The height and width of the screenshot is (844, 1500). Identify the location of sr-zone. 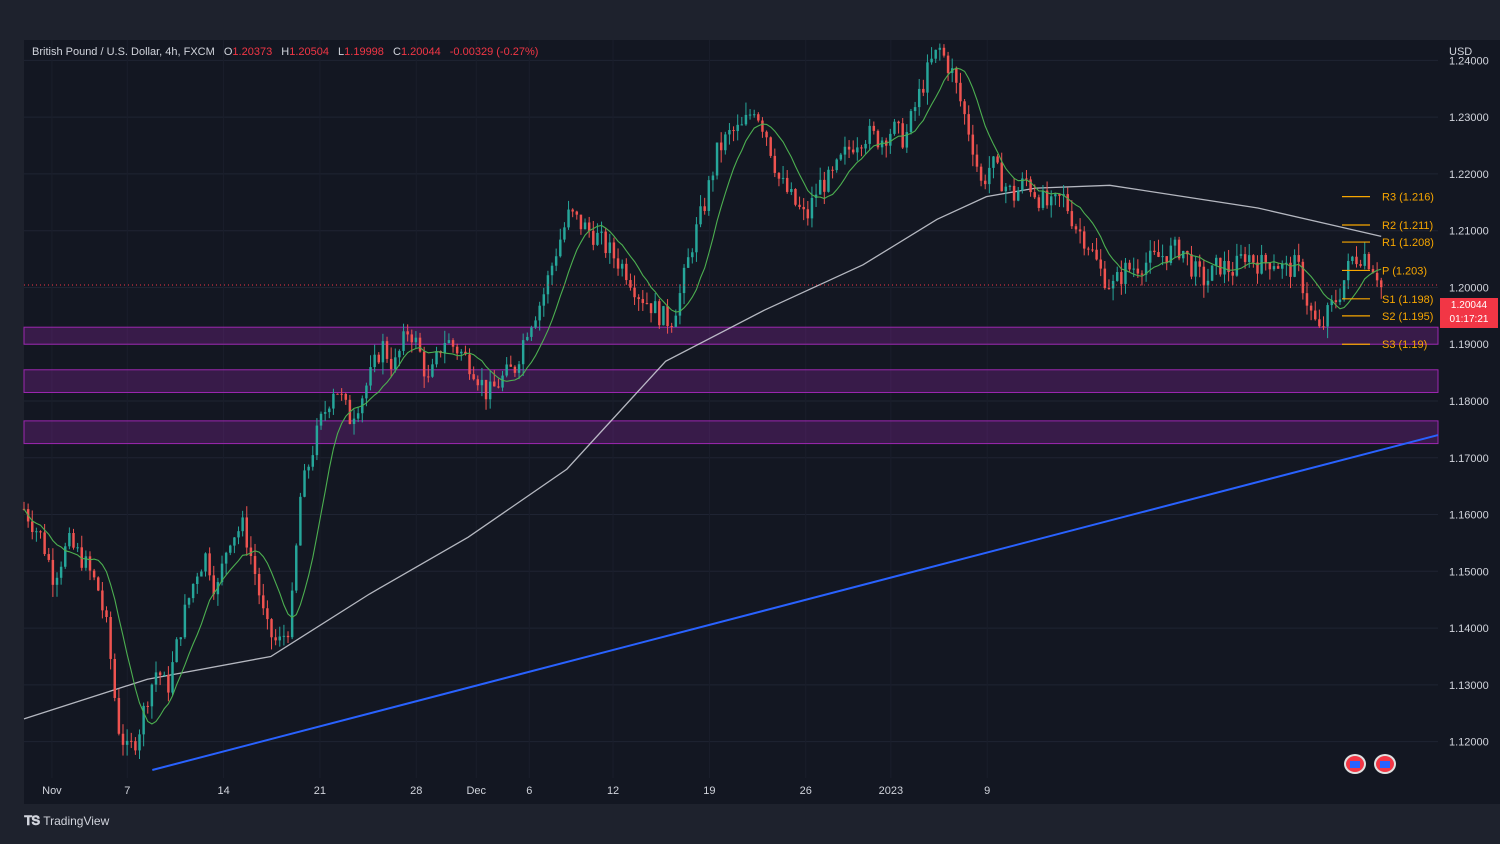
(731, 432).